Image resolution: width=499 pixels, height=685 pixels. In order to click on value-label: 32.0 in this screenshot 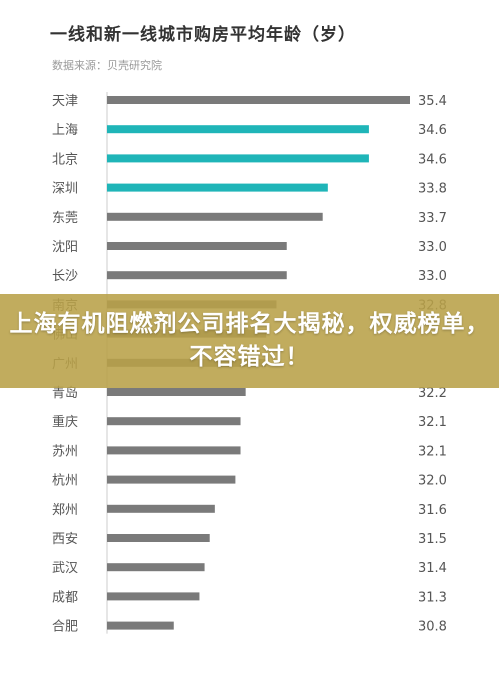, I will do `click(432, 481)`.